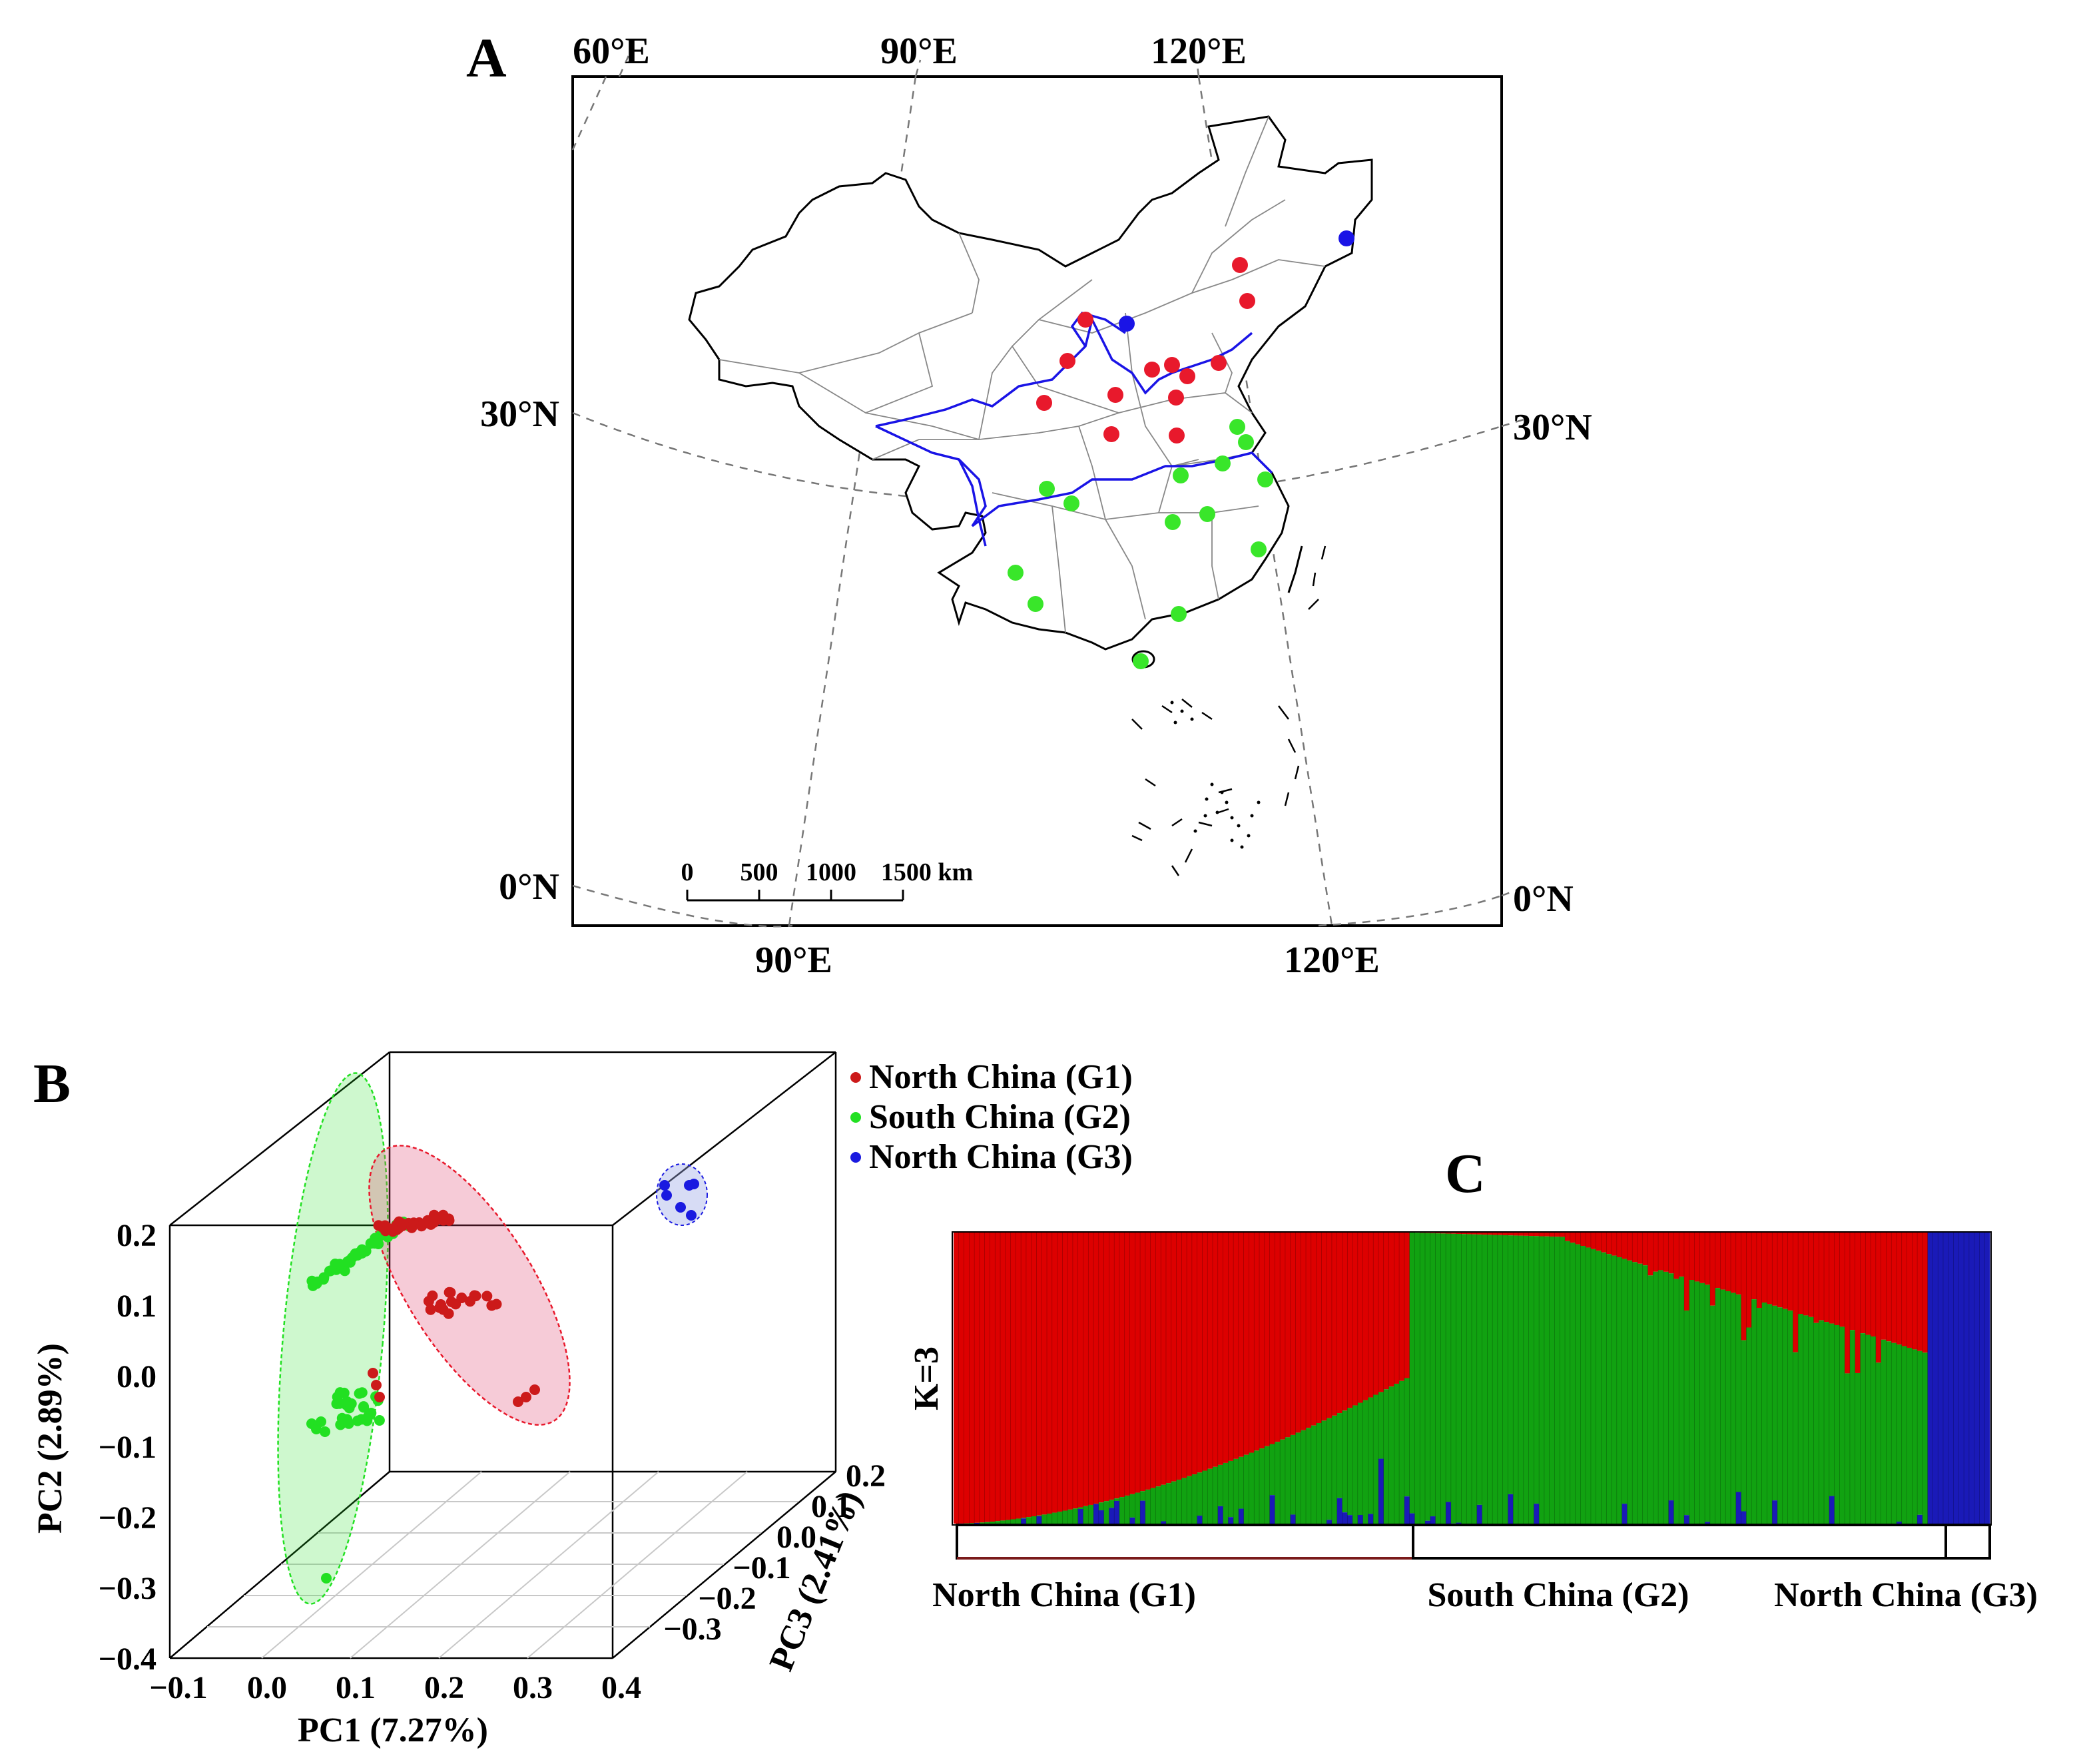 Image resolution: width=2081 pixels, height=1764 pixels. Describe the element at coordinates (1074, 429) in the screenshot. I see `rivers` at that location.